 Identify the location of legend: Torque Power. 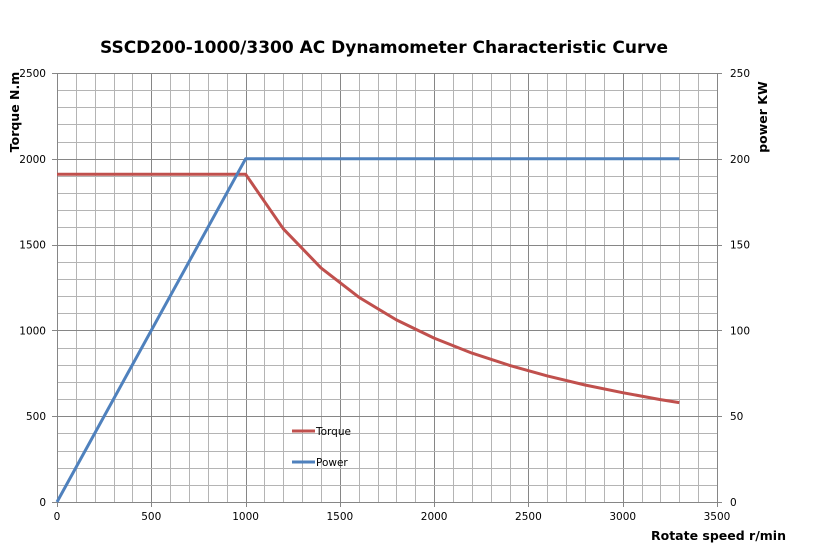
(321, 447).